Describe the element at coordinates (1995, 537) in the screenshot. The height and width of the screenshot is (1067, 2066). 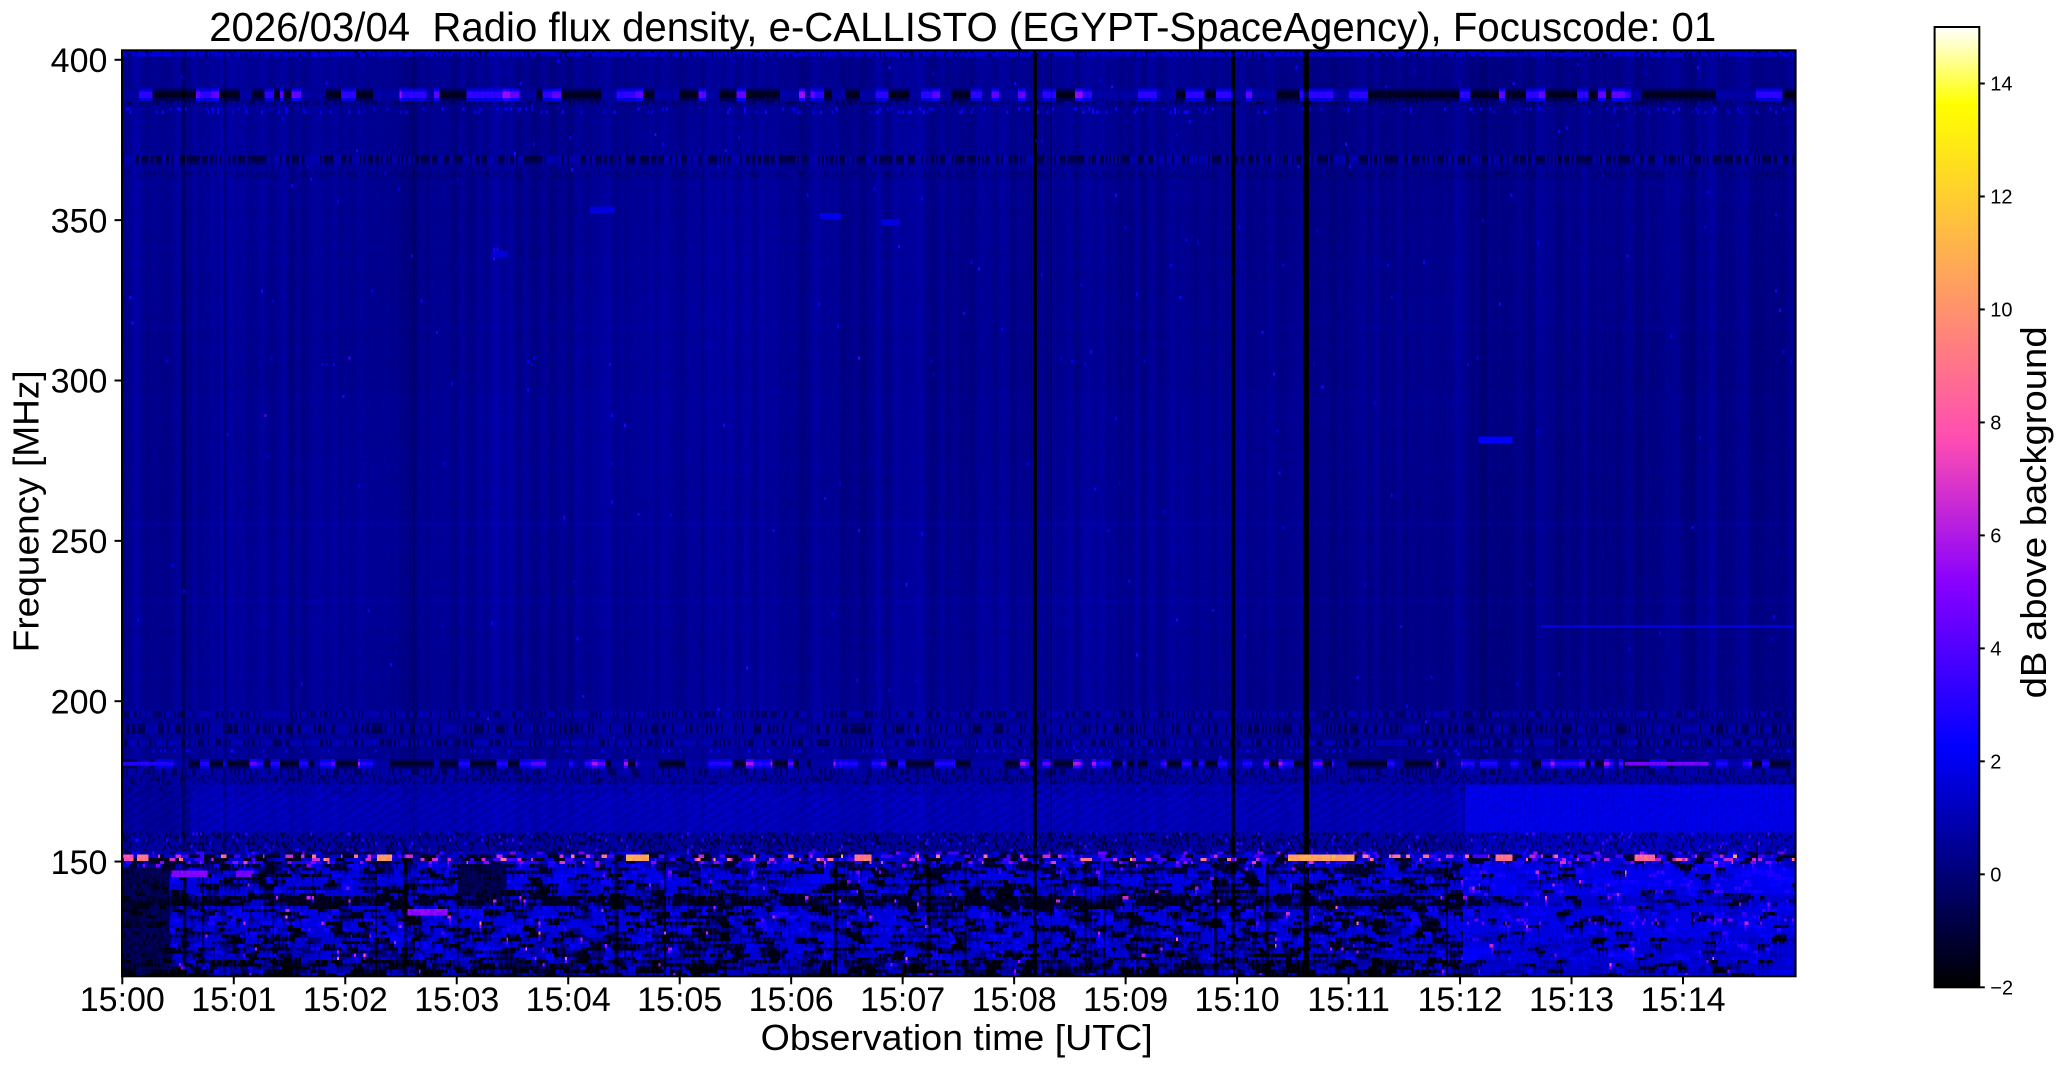
I see `svg-text: 6` at that location.